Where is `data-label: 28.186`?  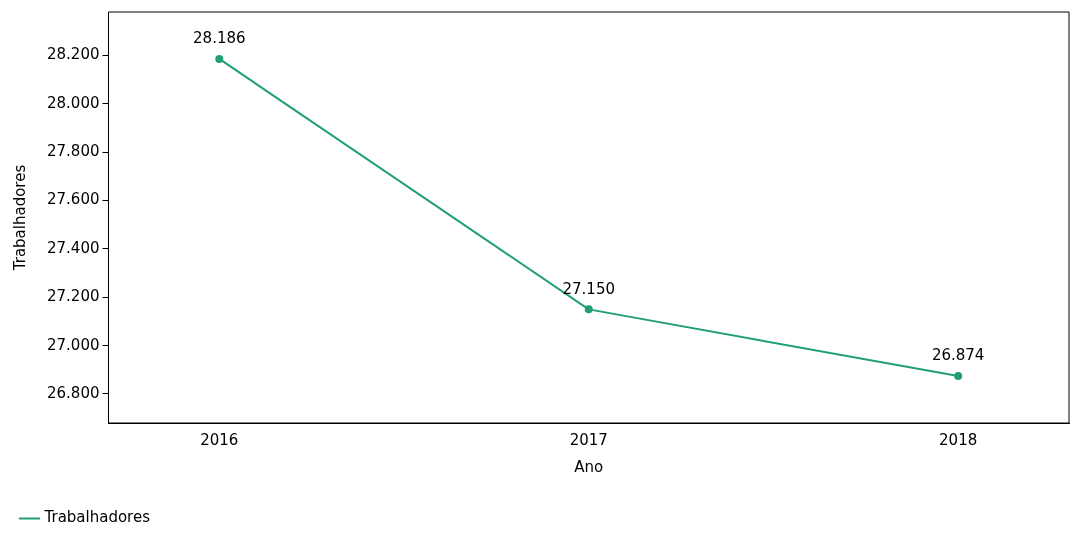
data-label: 28.186 is located at coordinates (219, 38).